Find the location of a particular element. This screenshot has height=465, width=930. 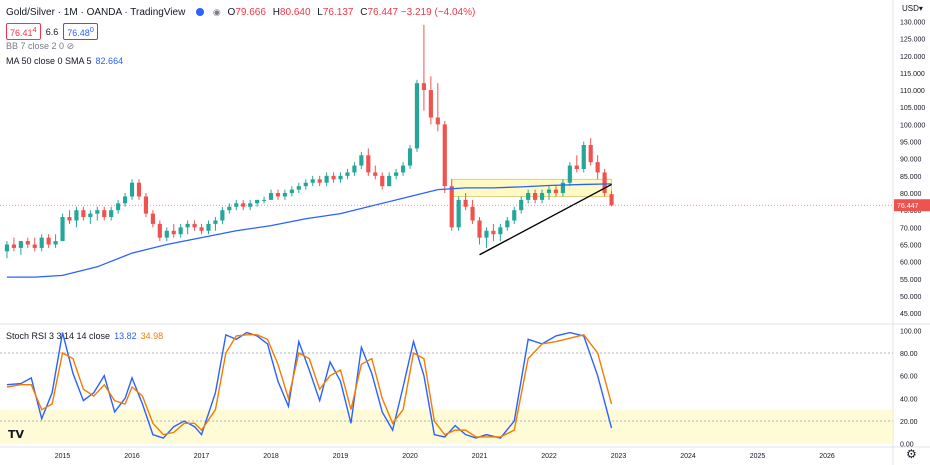

currency-dropdown: USD▾ is located at coordinates (912, 8).